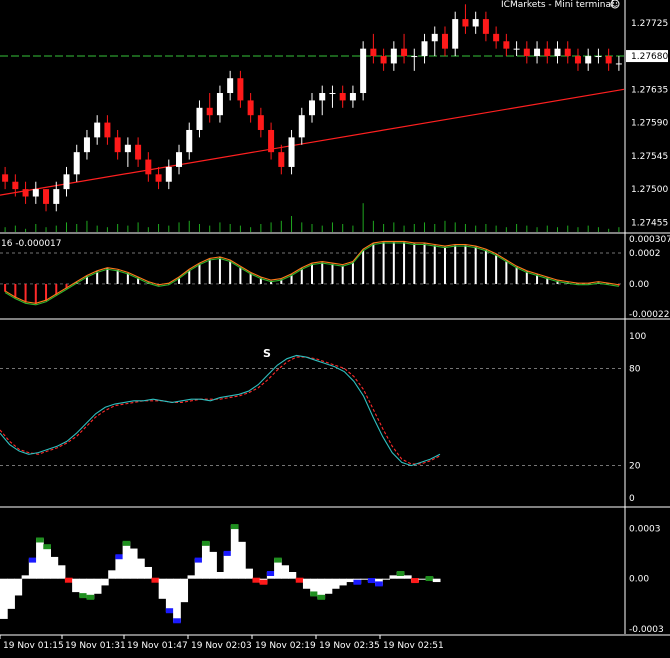 Image resolution: width=670 pixels, height=658 pixels. What do you see at coordinates (95, 646) in the screenshot?
I see `time-axis-label: 19 Nov 01:31` at bounding box center [95, 646].